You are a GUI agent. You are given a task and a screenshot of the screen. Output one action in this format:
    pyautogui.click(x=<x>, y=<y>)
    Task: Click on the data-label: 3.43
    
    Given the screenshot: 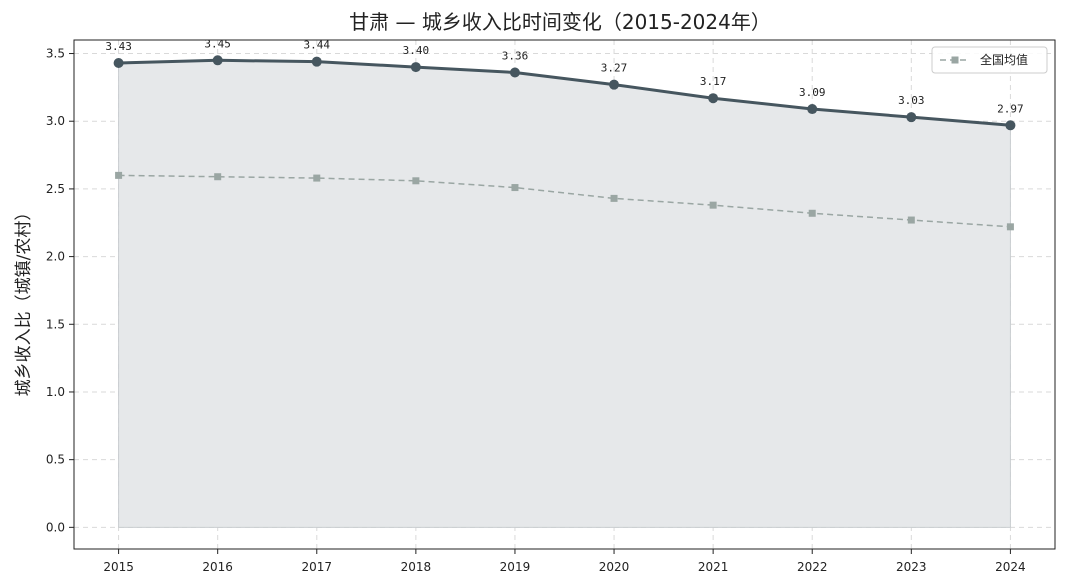 What is the action you would take?
    pyautogui.click(x=118, y=46)
    